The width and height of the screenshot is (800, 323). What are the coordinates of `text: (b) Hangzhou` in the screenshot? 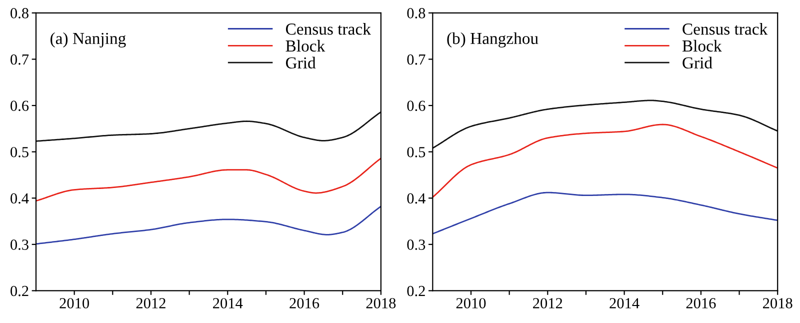 It's located at (492, 40).